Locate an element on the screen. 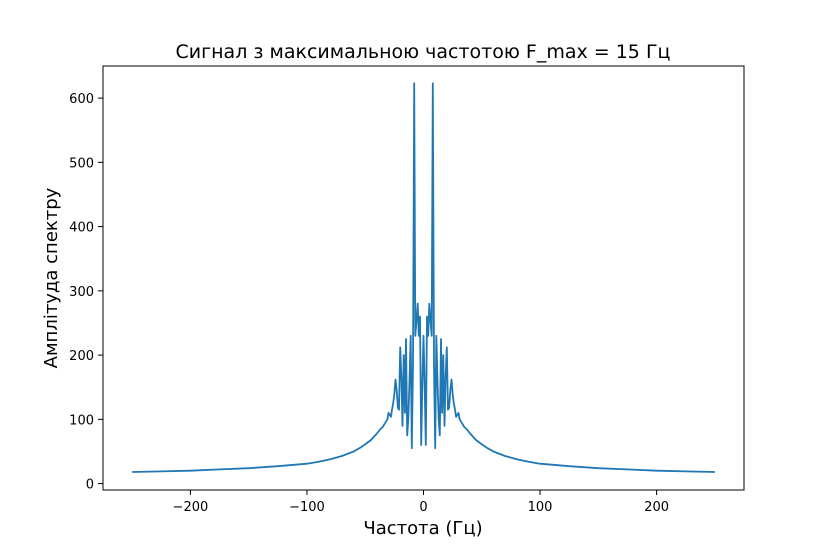 The width and height of the screenshot is (826, 551). y-tick-label: 600 is located at coordinates (81, 99).